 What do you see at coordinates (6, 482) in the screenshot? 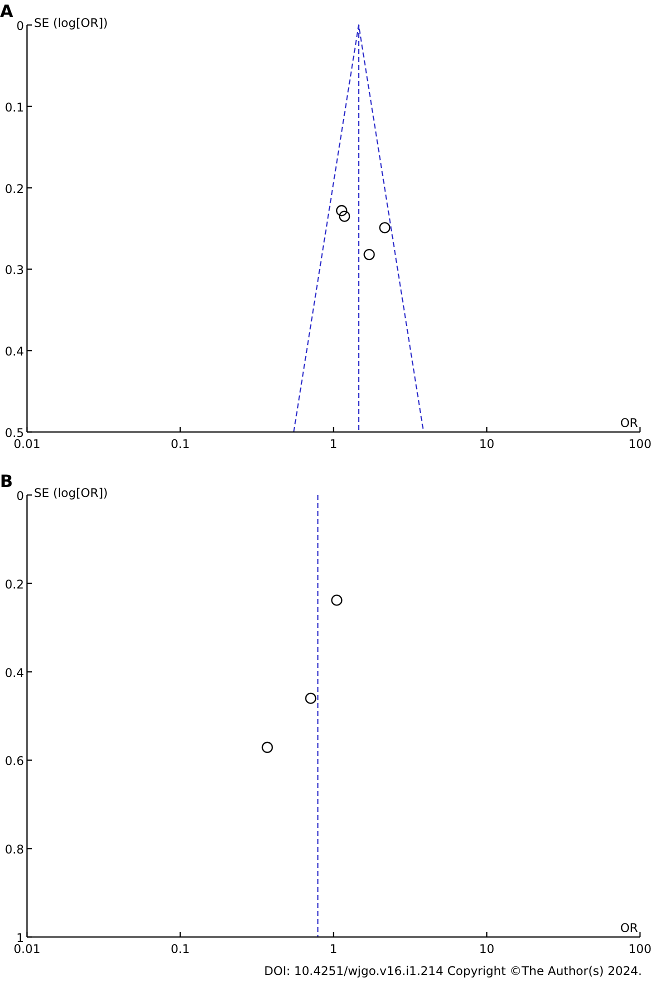
I see `chart-title: B` at bounding box center [6, 482].